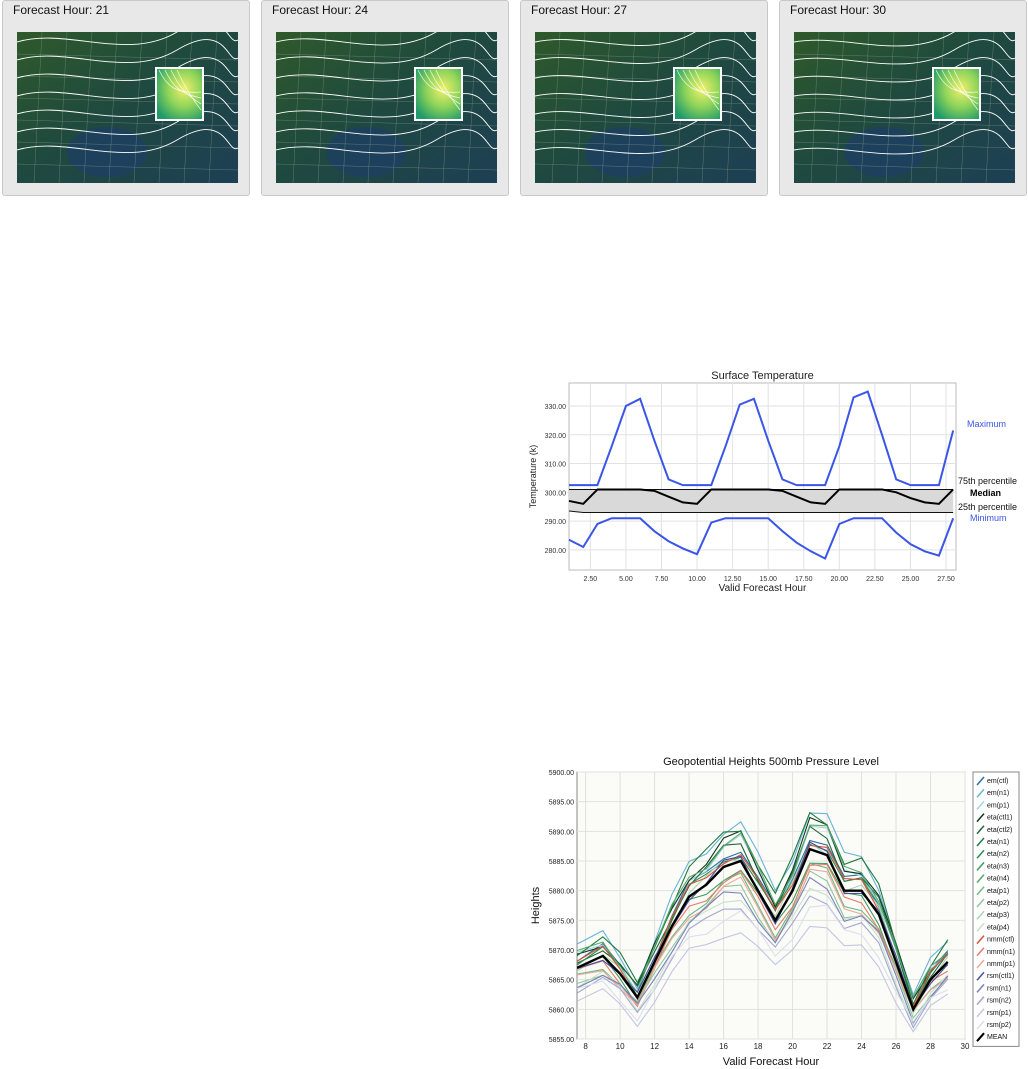 Image resolution: width=1028 pixels, height=1069 pixels. Describe the element at coordinates (997, 781) in the screenshot. I see `legend-label: em(ctl)` at that location.